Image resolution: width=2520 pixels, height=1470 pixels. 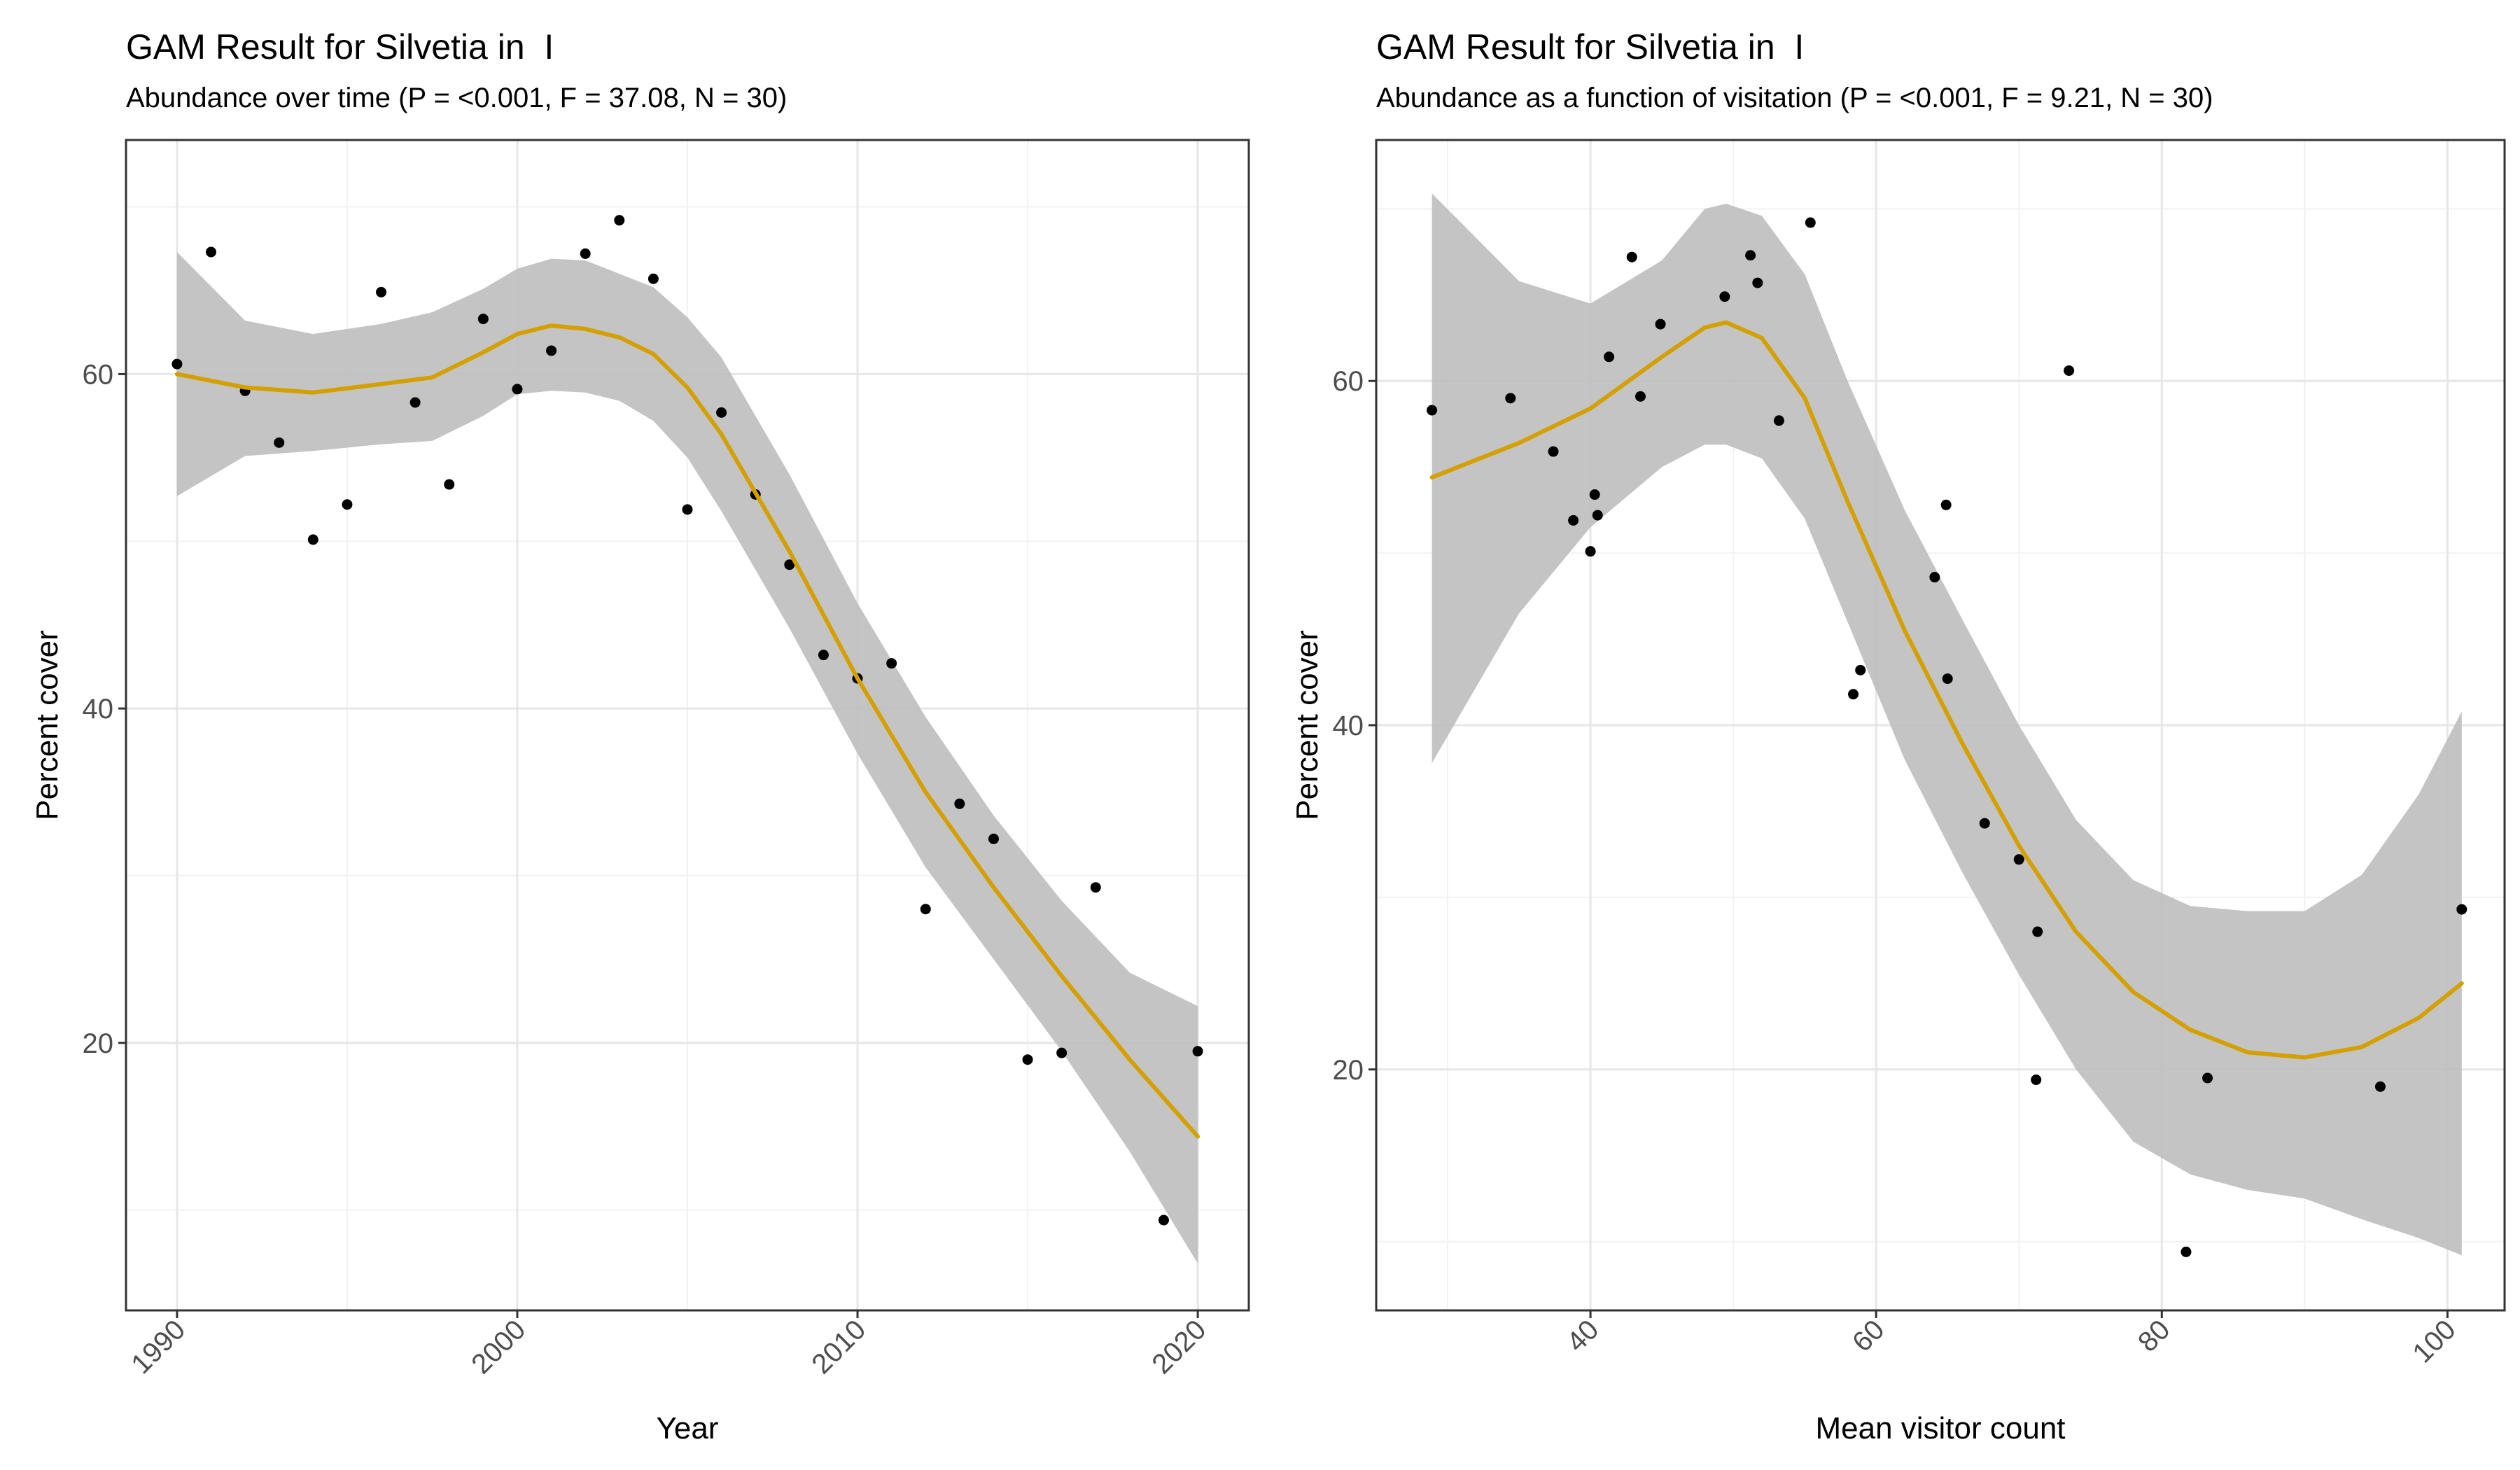 I want to click on x-axis-title: Year, so click(x=688, y=1428).